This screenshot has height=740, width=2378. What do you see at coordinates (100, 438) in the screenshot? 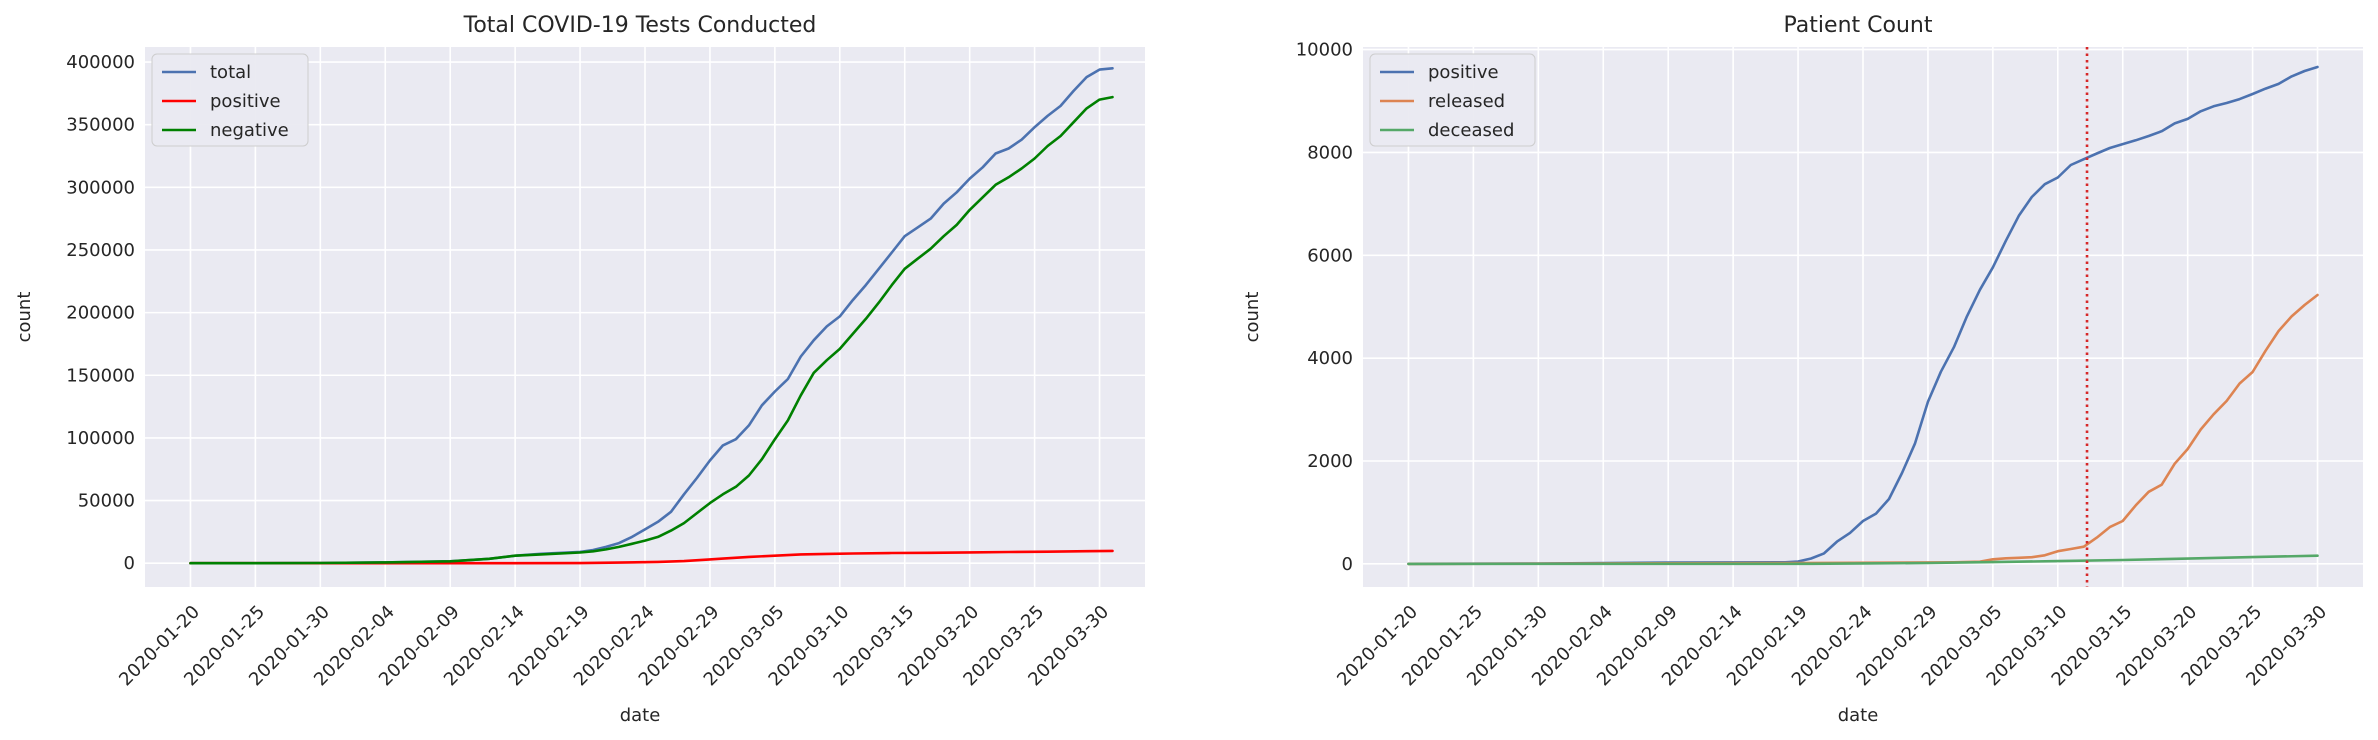
I see `tests-y-tick-label: 100000` at bounding box center [100, 438].